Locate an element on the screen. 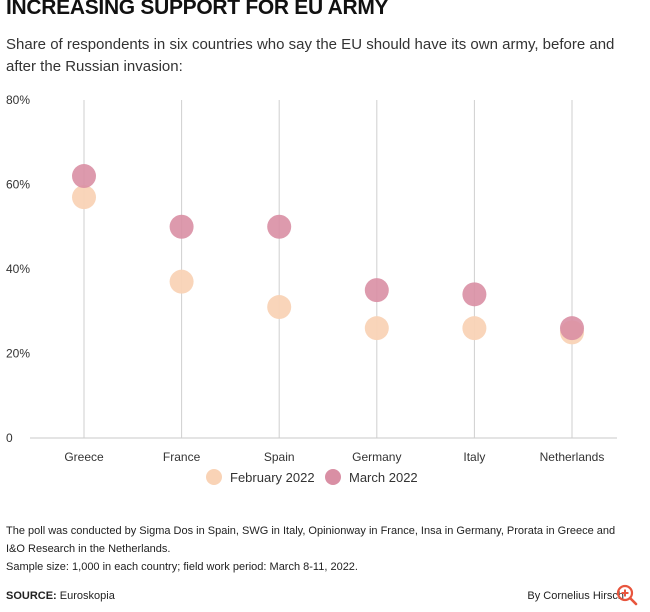  dot-february-italy is located at coordinates (474, 328).